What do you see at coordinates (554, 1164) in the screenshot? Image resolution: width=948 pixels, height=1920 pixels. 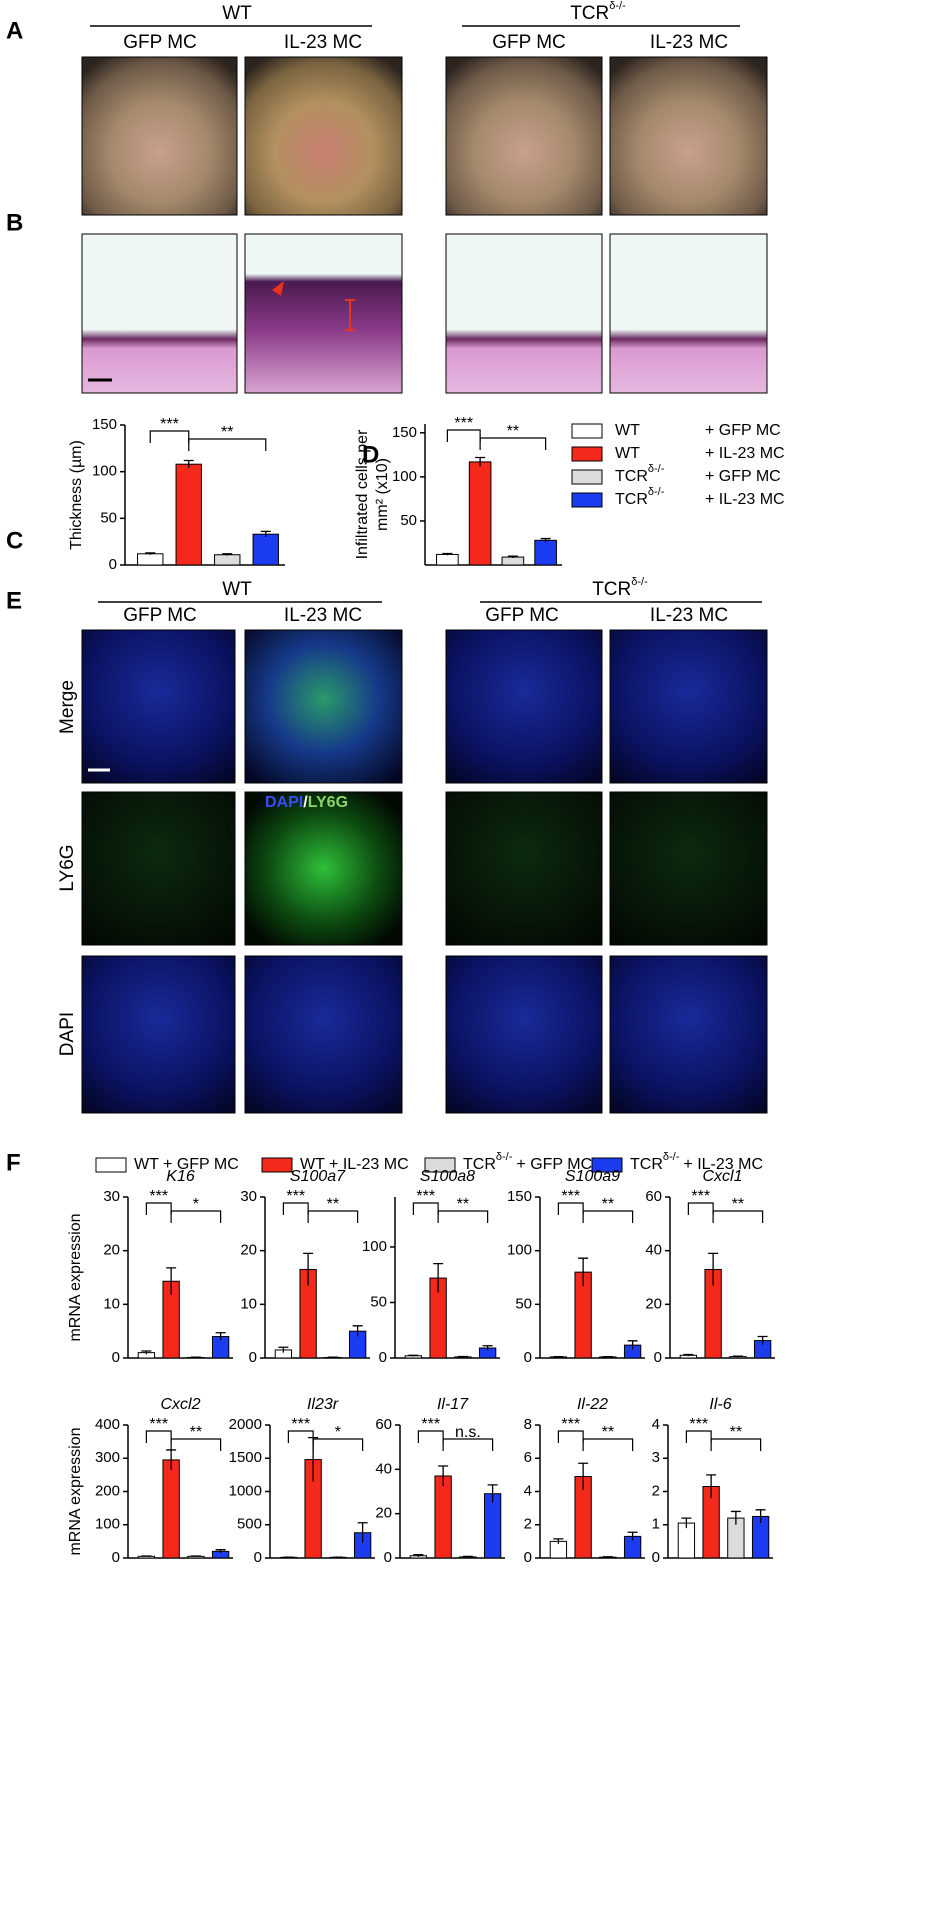 I see `legend-label-suffix: + GFP MC` at bounding box center [554, 1164].